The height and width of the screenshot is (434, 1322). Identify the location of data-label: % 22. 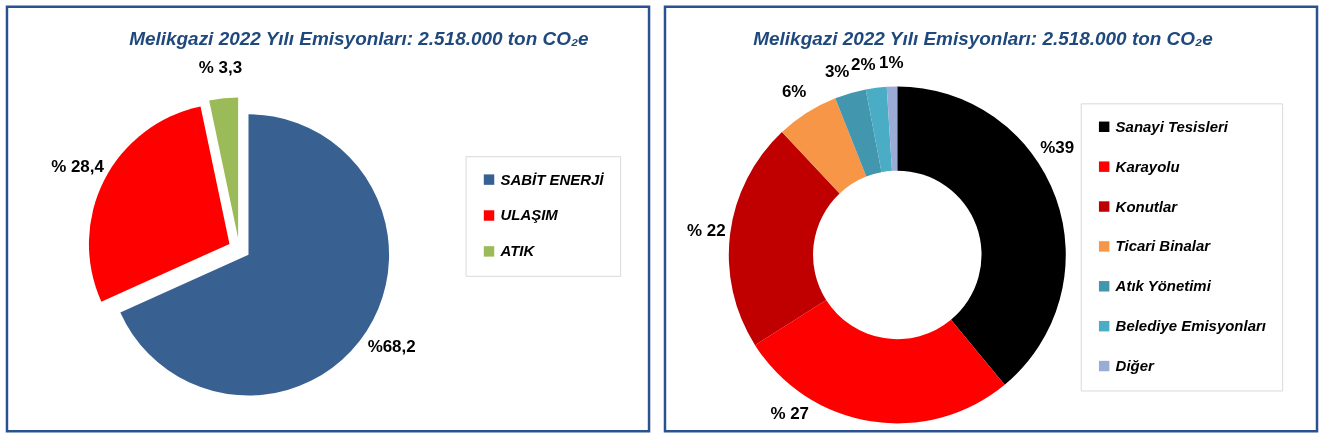
(706, 230).